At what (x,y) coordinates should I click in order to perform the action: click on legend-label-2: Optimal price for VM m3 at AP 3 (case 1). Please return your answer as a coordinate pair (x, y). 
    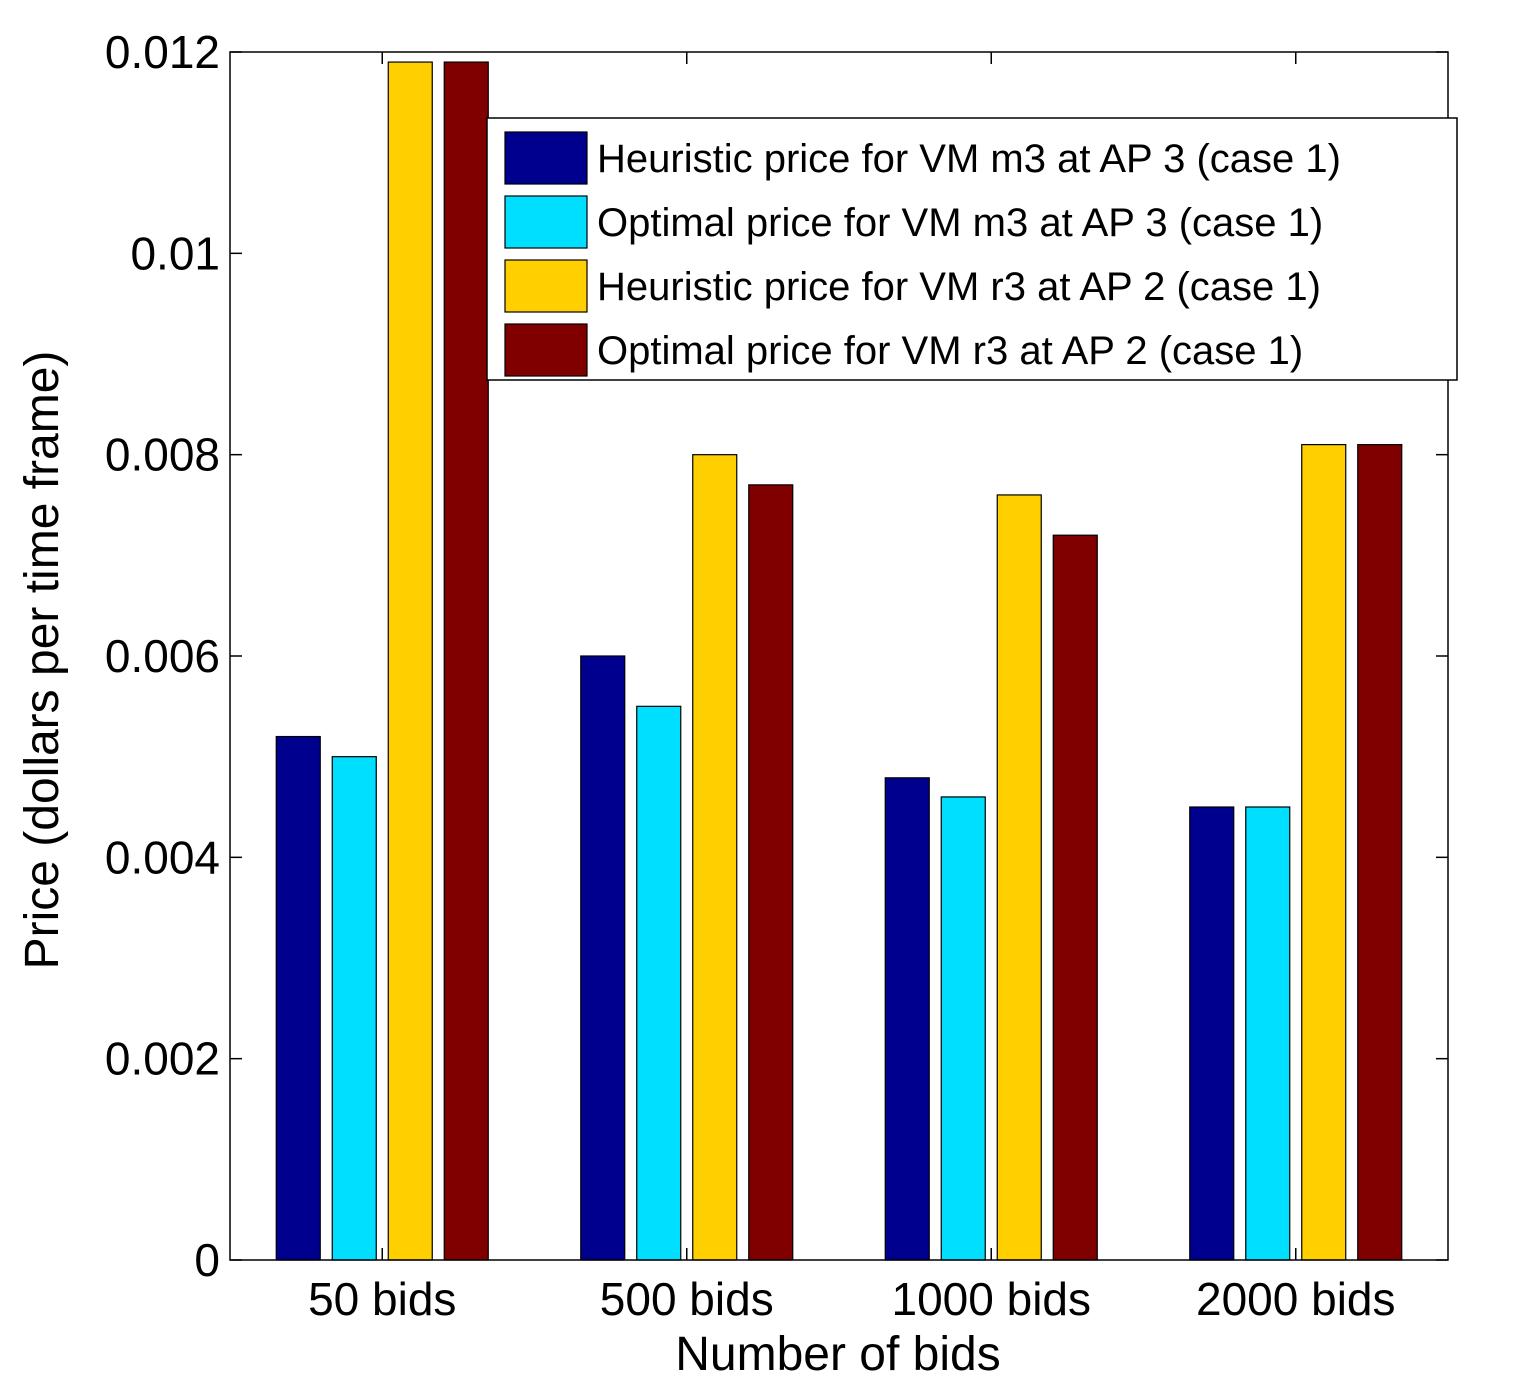
    Looking at the image, I should click on (960, 223).